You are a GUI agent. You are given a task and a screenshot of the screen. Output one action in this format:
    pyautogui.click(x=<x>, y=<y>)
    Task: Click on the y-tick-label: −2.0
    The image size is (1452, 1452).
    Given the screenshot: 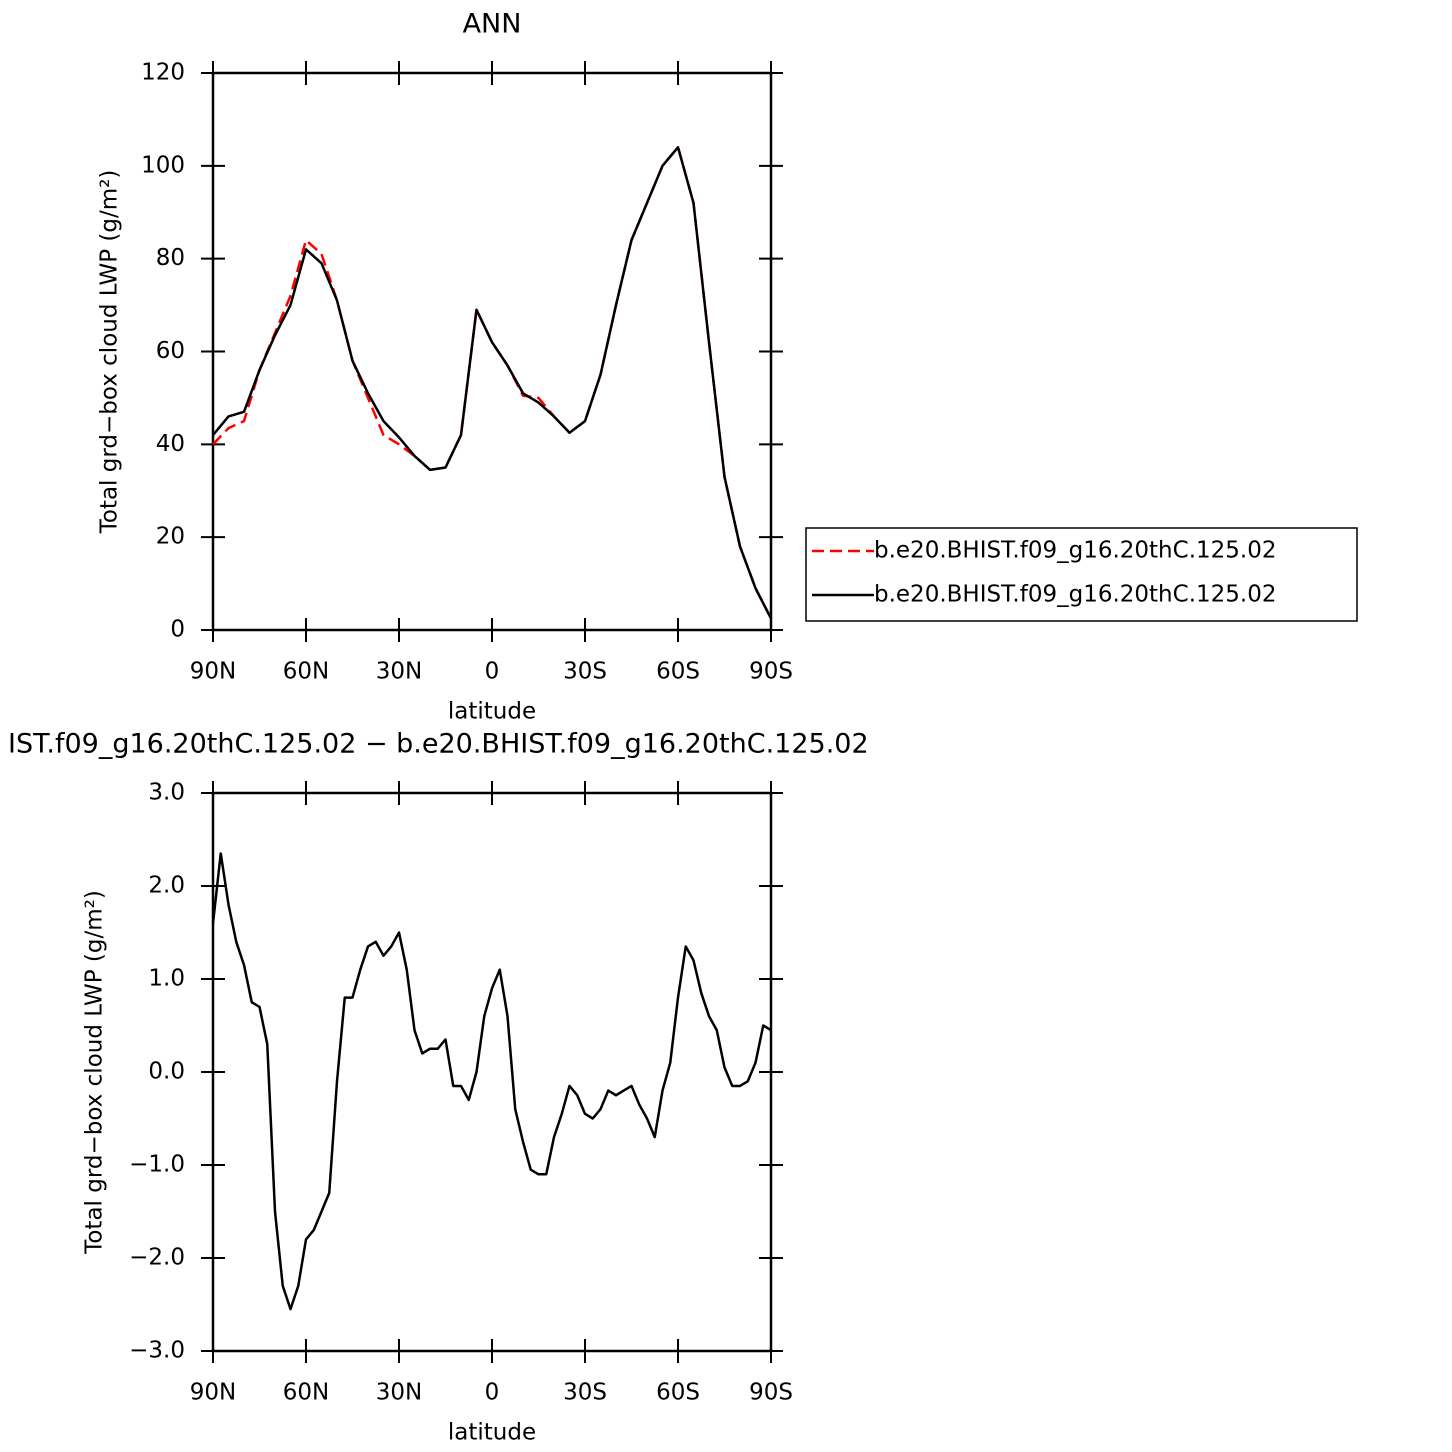 What is the action you would take?
    pyautogui.click(x=157, y=1258)
    